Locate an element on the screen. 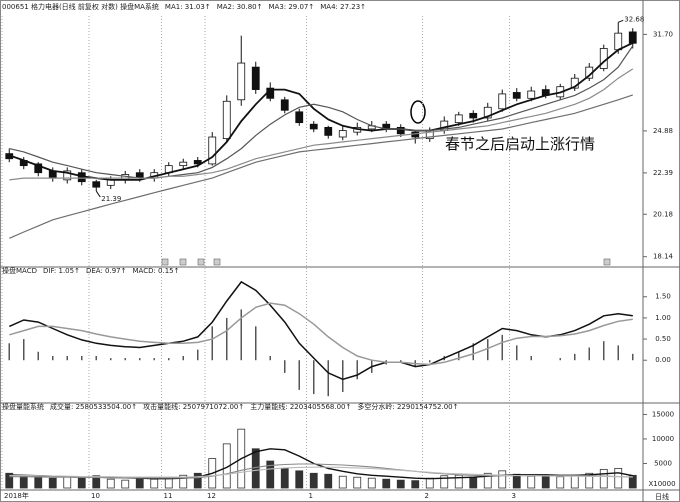 Image resolution: width=680 pixels, height=502 pixels. low-label: 21.39 is located at coordinates (111, 199).